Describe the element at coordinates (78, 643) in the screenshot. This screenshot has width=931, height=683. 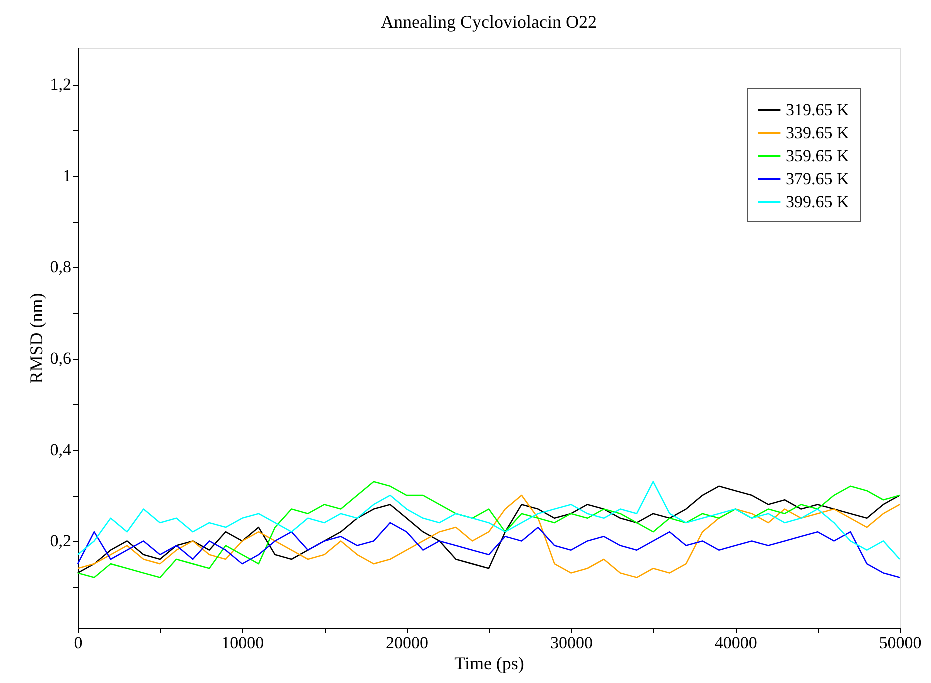
I see `x-tick-label: 0` at that location.